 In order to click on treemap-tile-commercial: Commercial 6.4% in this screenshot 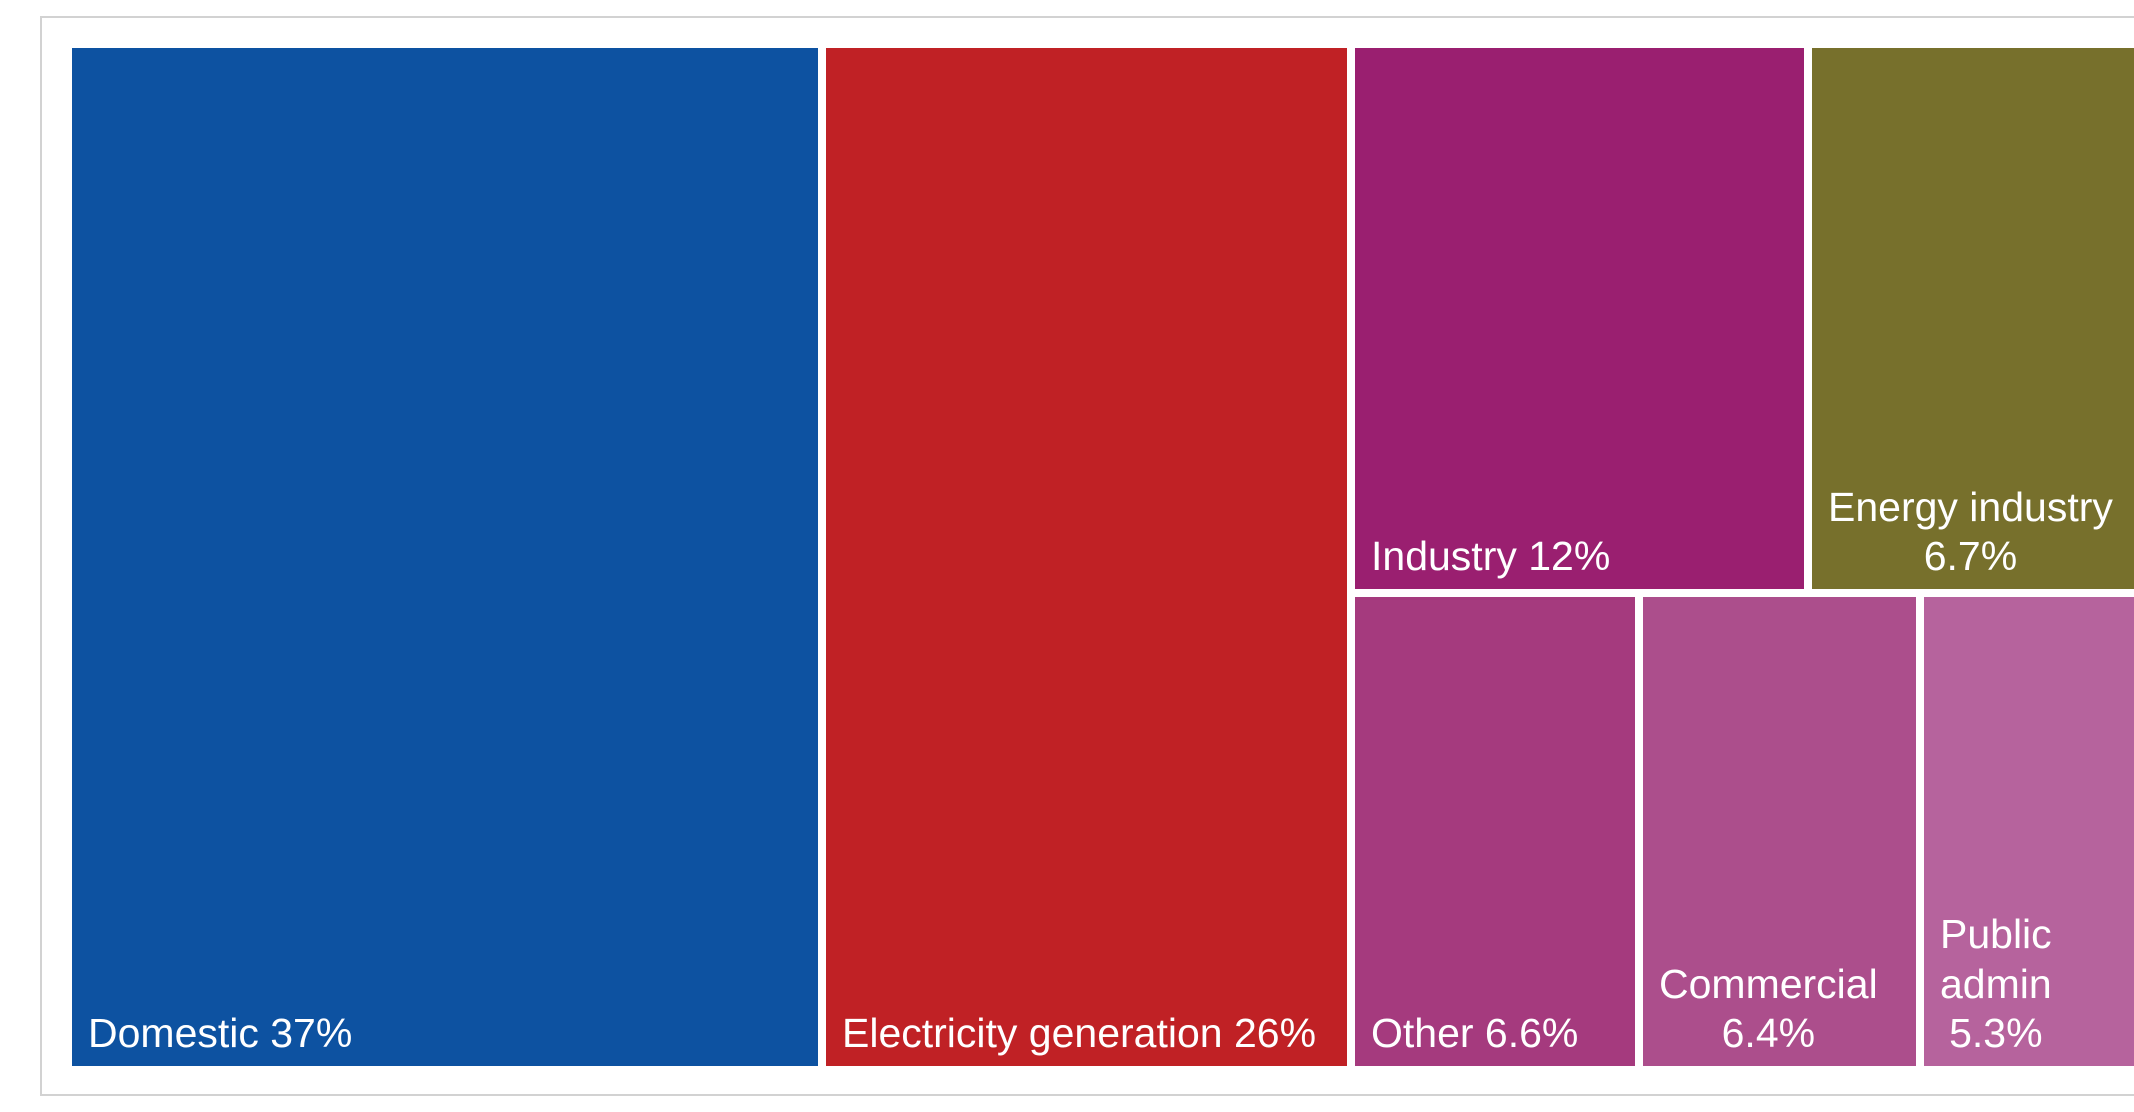, I will do `click(1779, 831)`.